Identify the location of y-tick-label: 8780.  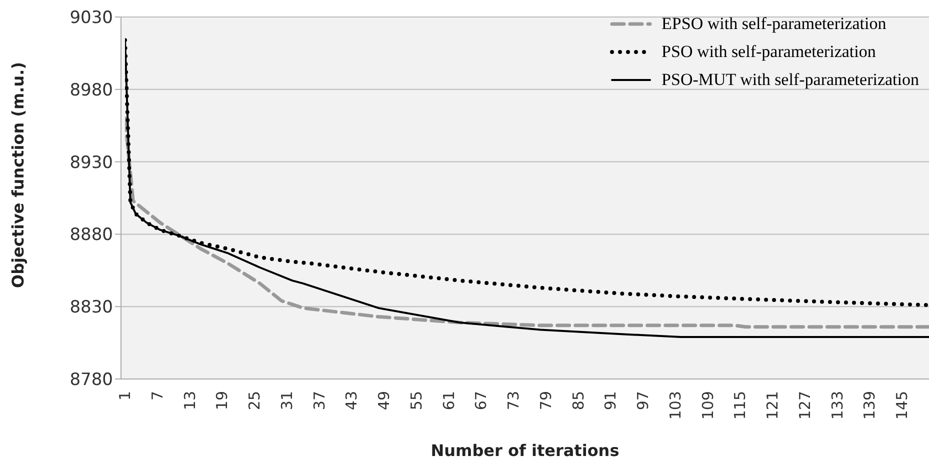
(91, 380).